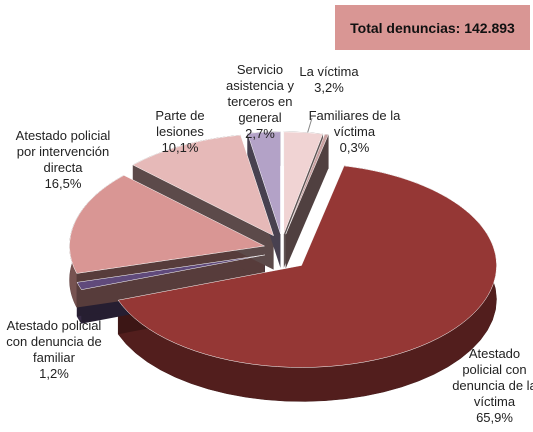 The width and height of the screenshot is (533, 432). What do you see at coordinates (494, 417) in the screenshot?
I see `value-label: 65,9%` at bounding box center [494, 417].